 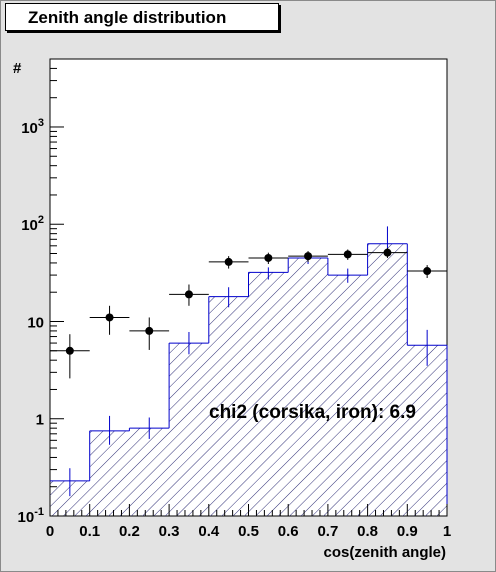 What do you see at coordinates (31, 516) in the screenshot?
I see `y-tick-label: 10⁻¹` at bounding box center [31, 516].